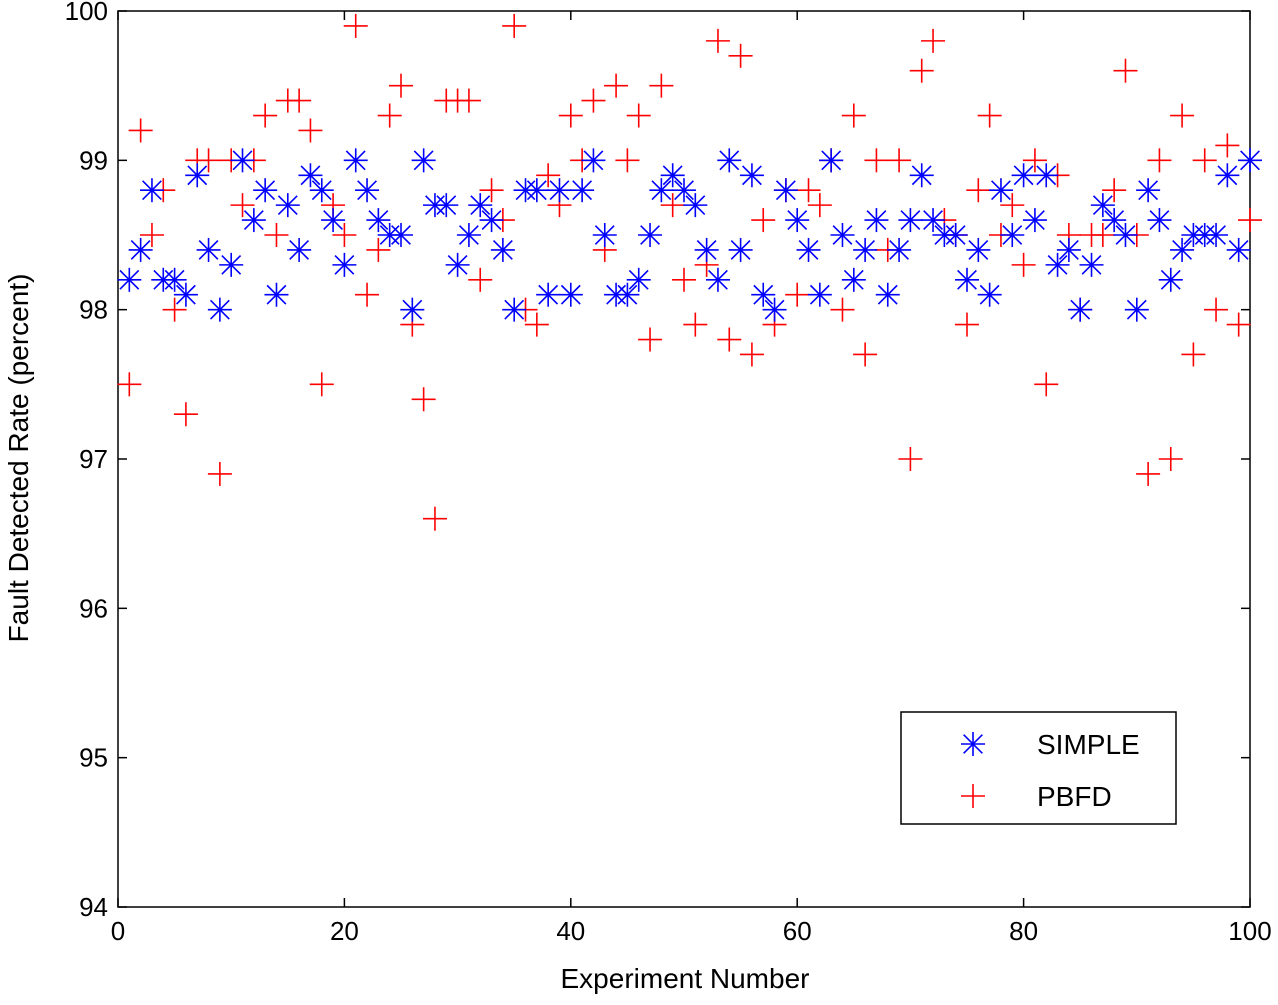 The width and height of the screenshot is (1278, 1005). I want to click on legend-marker-simple, so click(973, 744).